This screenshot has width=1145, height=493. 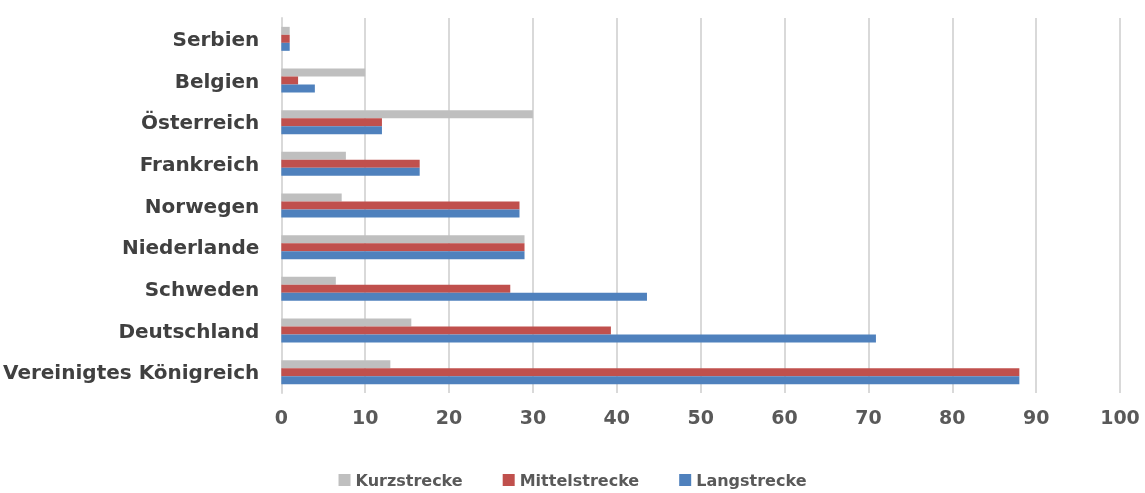 What do you see at coordinates (216, 38) in the screenshot?
I see `y-tick-label: Serbien` at bounding box center [216, 38].